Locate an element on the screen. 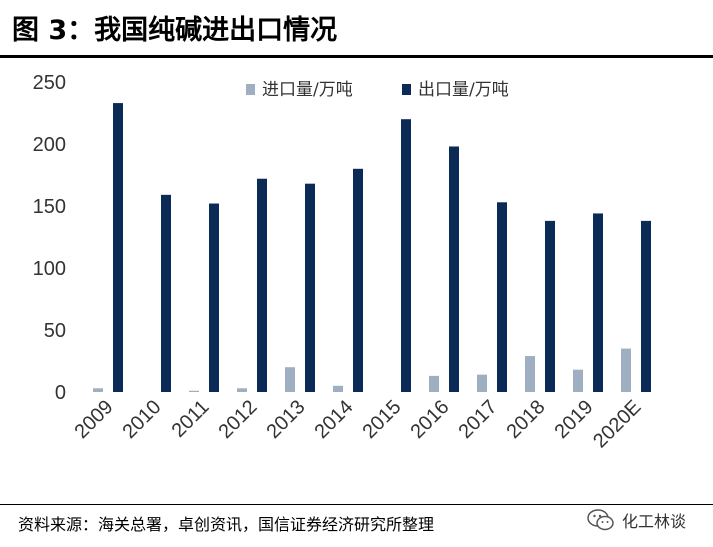 The image size is (713, 547). source-divider is located at coordinates (356, 504).